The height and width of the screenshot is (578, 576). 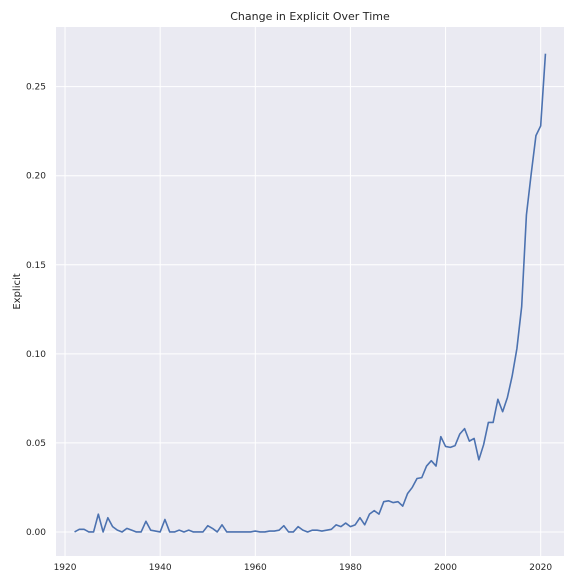 I want to click on y-tick-label: 0.10, so click(x=36, y=355).